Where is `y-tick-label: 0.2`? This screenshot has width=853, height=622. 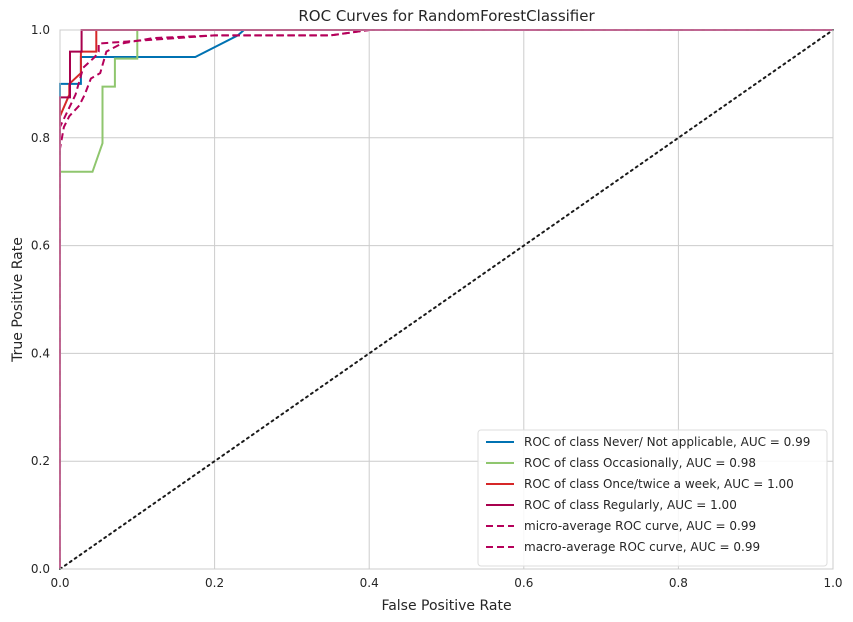
y-tick-label: 0.2 is located at coordinates (40, 461).